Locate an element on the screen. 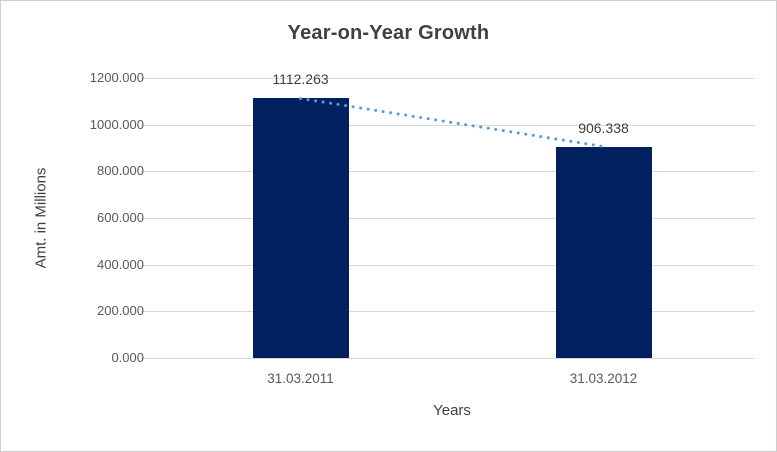 This screenshot has height=452, width=777. x-axis-tick-label: 31.03.2011 is located at coordinates (300, 378).